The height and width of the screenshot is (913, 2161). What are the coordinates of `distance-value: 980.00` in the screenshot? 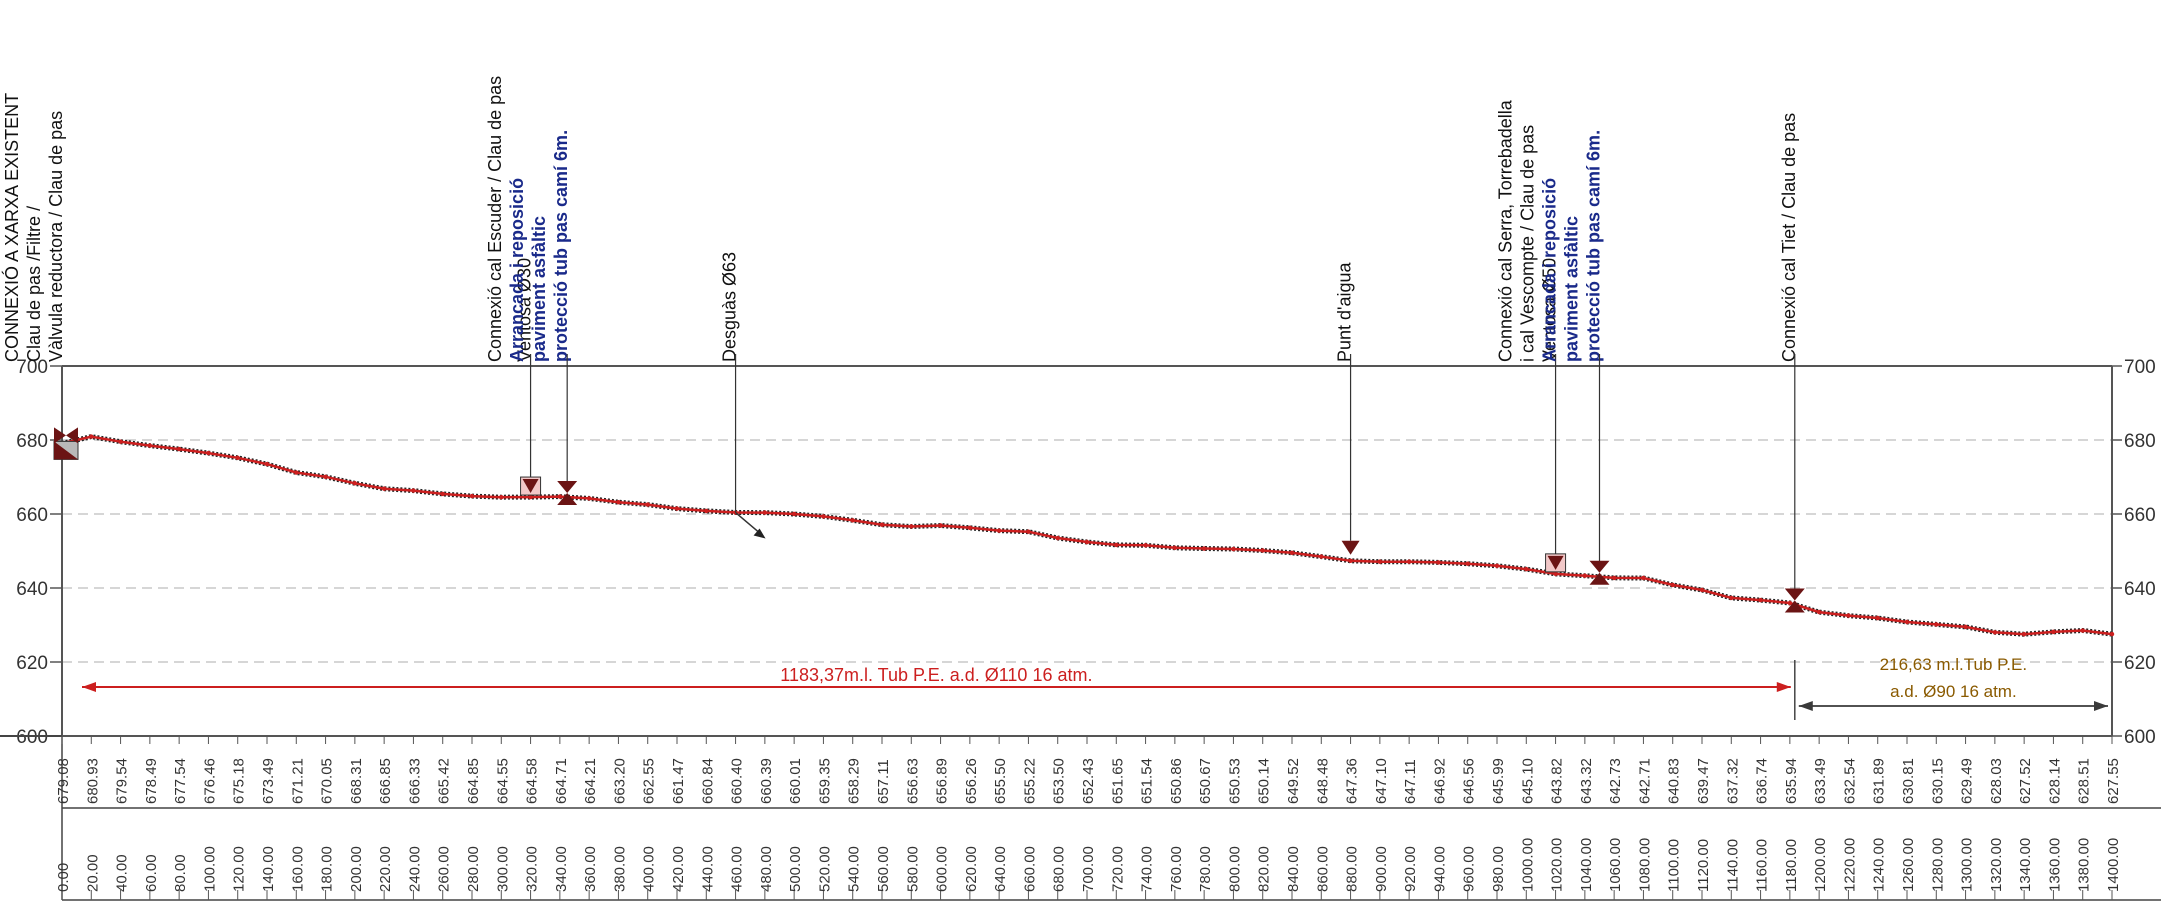 It's located at (1498, 869).